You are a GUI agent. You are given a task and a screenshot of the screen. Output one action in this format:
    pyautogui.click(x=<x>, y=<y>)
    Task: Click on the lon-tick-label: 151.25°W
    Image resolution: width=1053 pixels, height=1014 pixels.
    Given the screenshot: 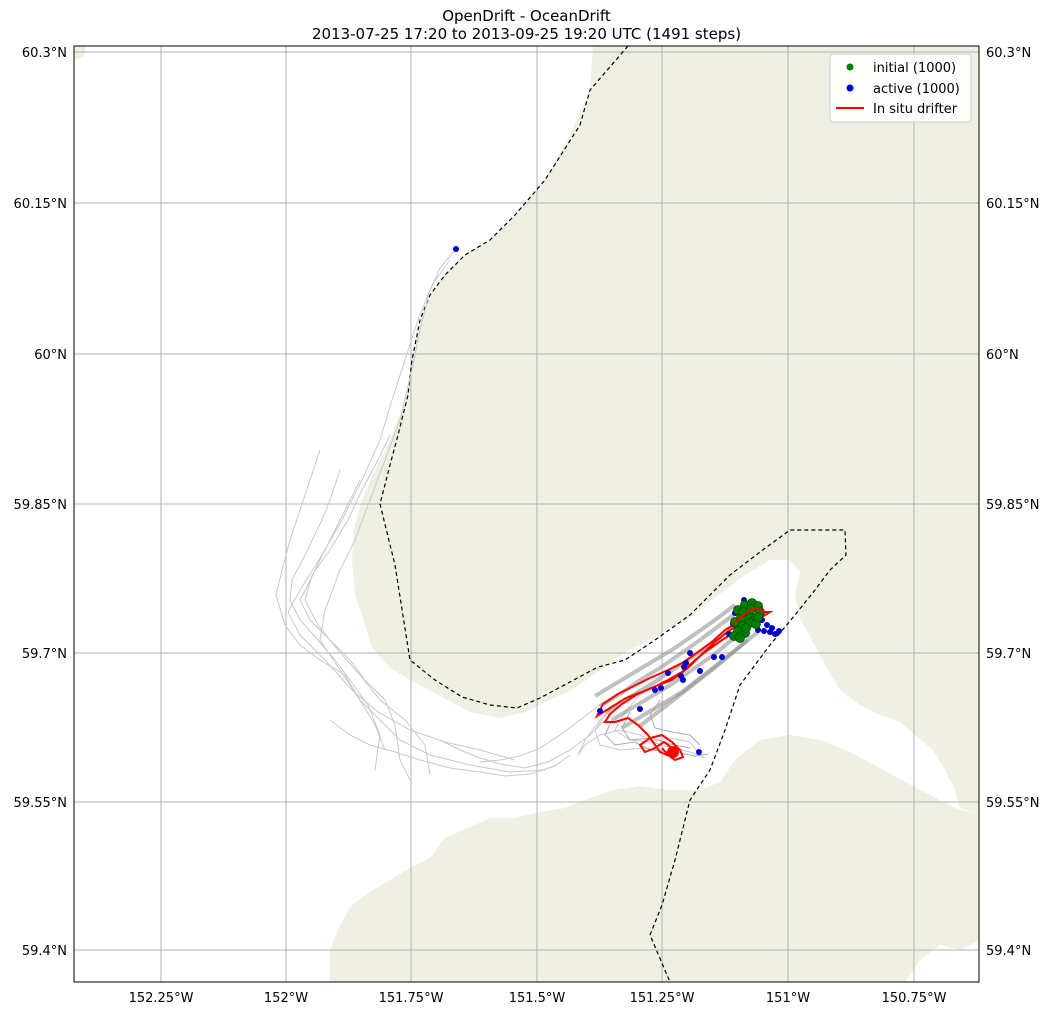 What is the action you would take?
    pyautogui.click(x=662, y=998)
    